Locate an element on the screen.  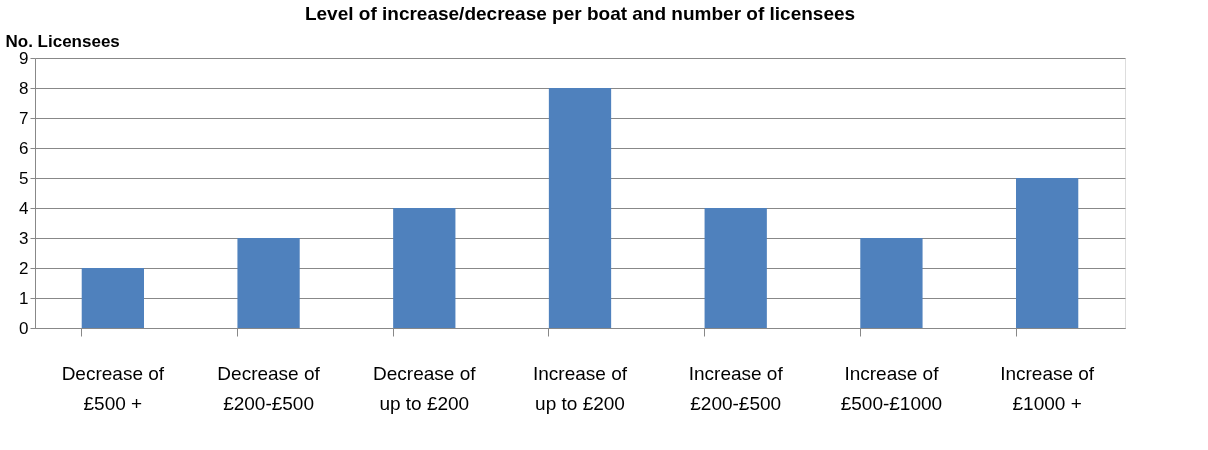
y-tick-label: 9 is located at coordinates (24, 58).